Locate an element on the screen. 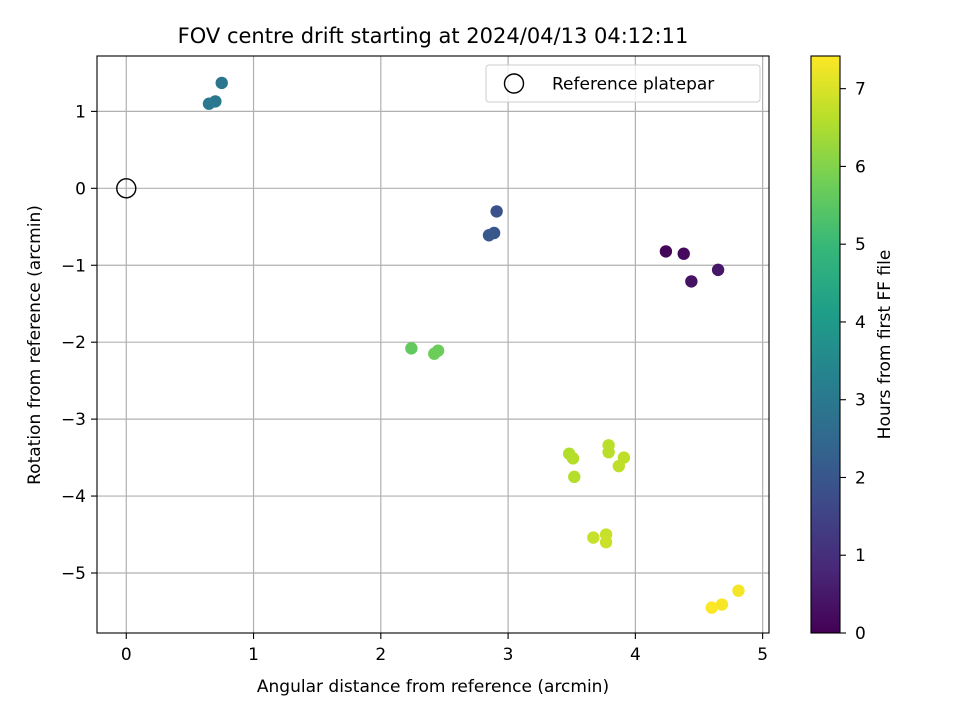  x-tick-label: 1 is located at coordinates (253, 655).